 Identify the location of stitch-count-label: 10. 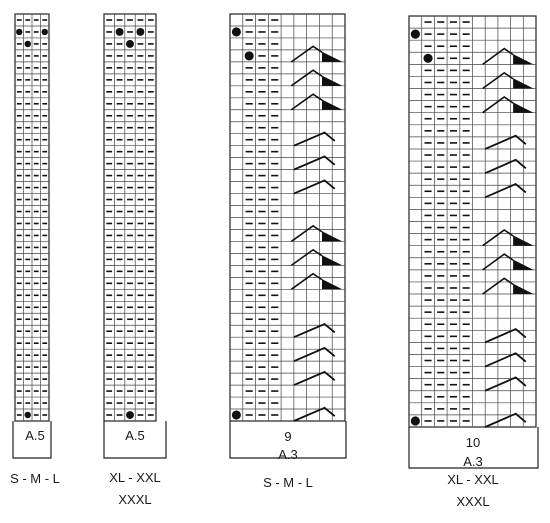
(473, 442).